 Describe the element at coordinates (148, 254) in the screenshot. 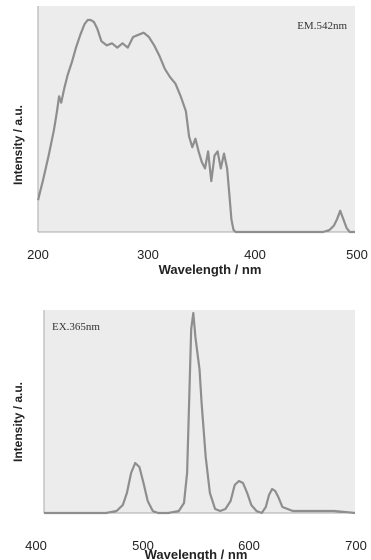

I see `x-tick-label: 300` at that location.